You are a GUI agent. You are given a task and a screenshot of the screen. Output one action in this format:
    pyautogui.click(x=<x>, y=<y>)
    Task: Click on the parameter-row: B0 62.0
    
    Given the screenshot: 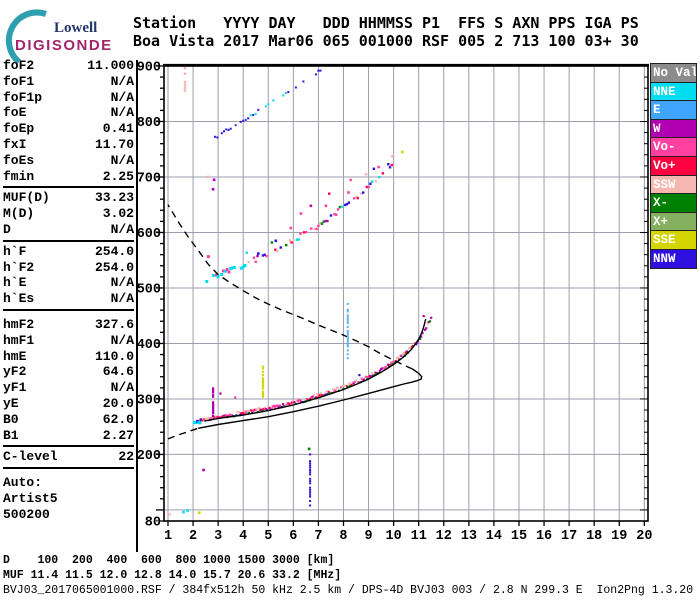 What is the action you would take?
    pyautogui.click(x=68, y=420)
    